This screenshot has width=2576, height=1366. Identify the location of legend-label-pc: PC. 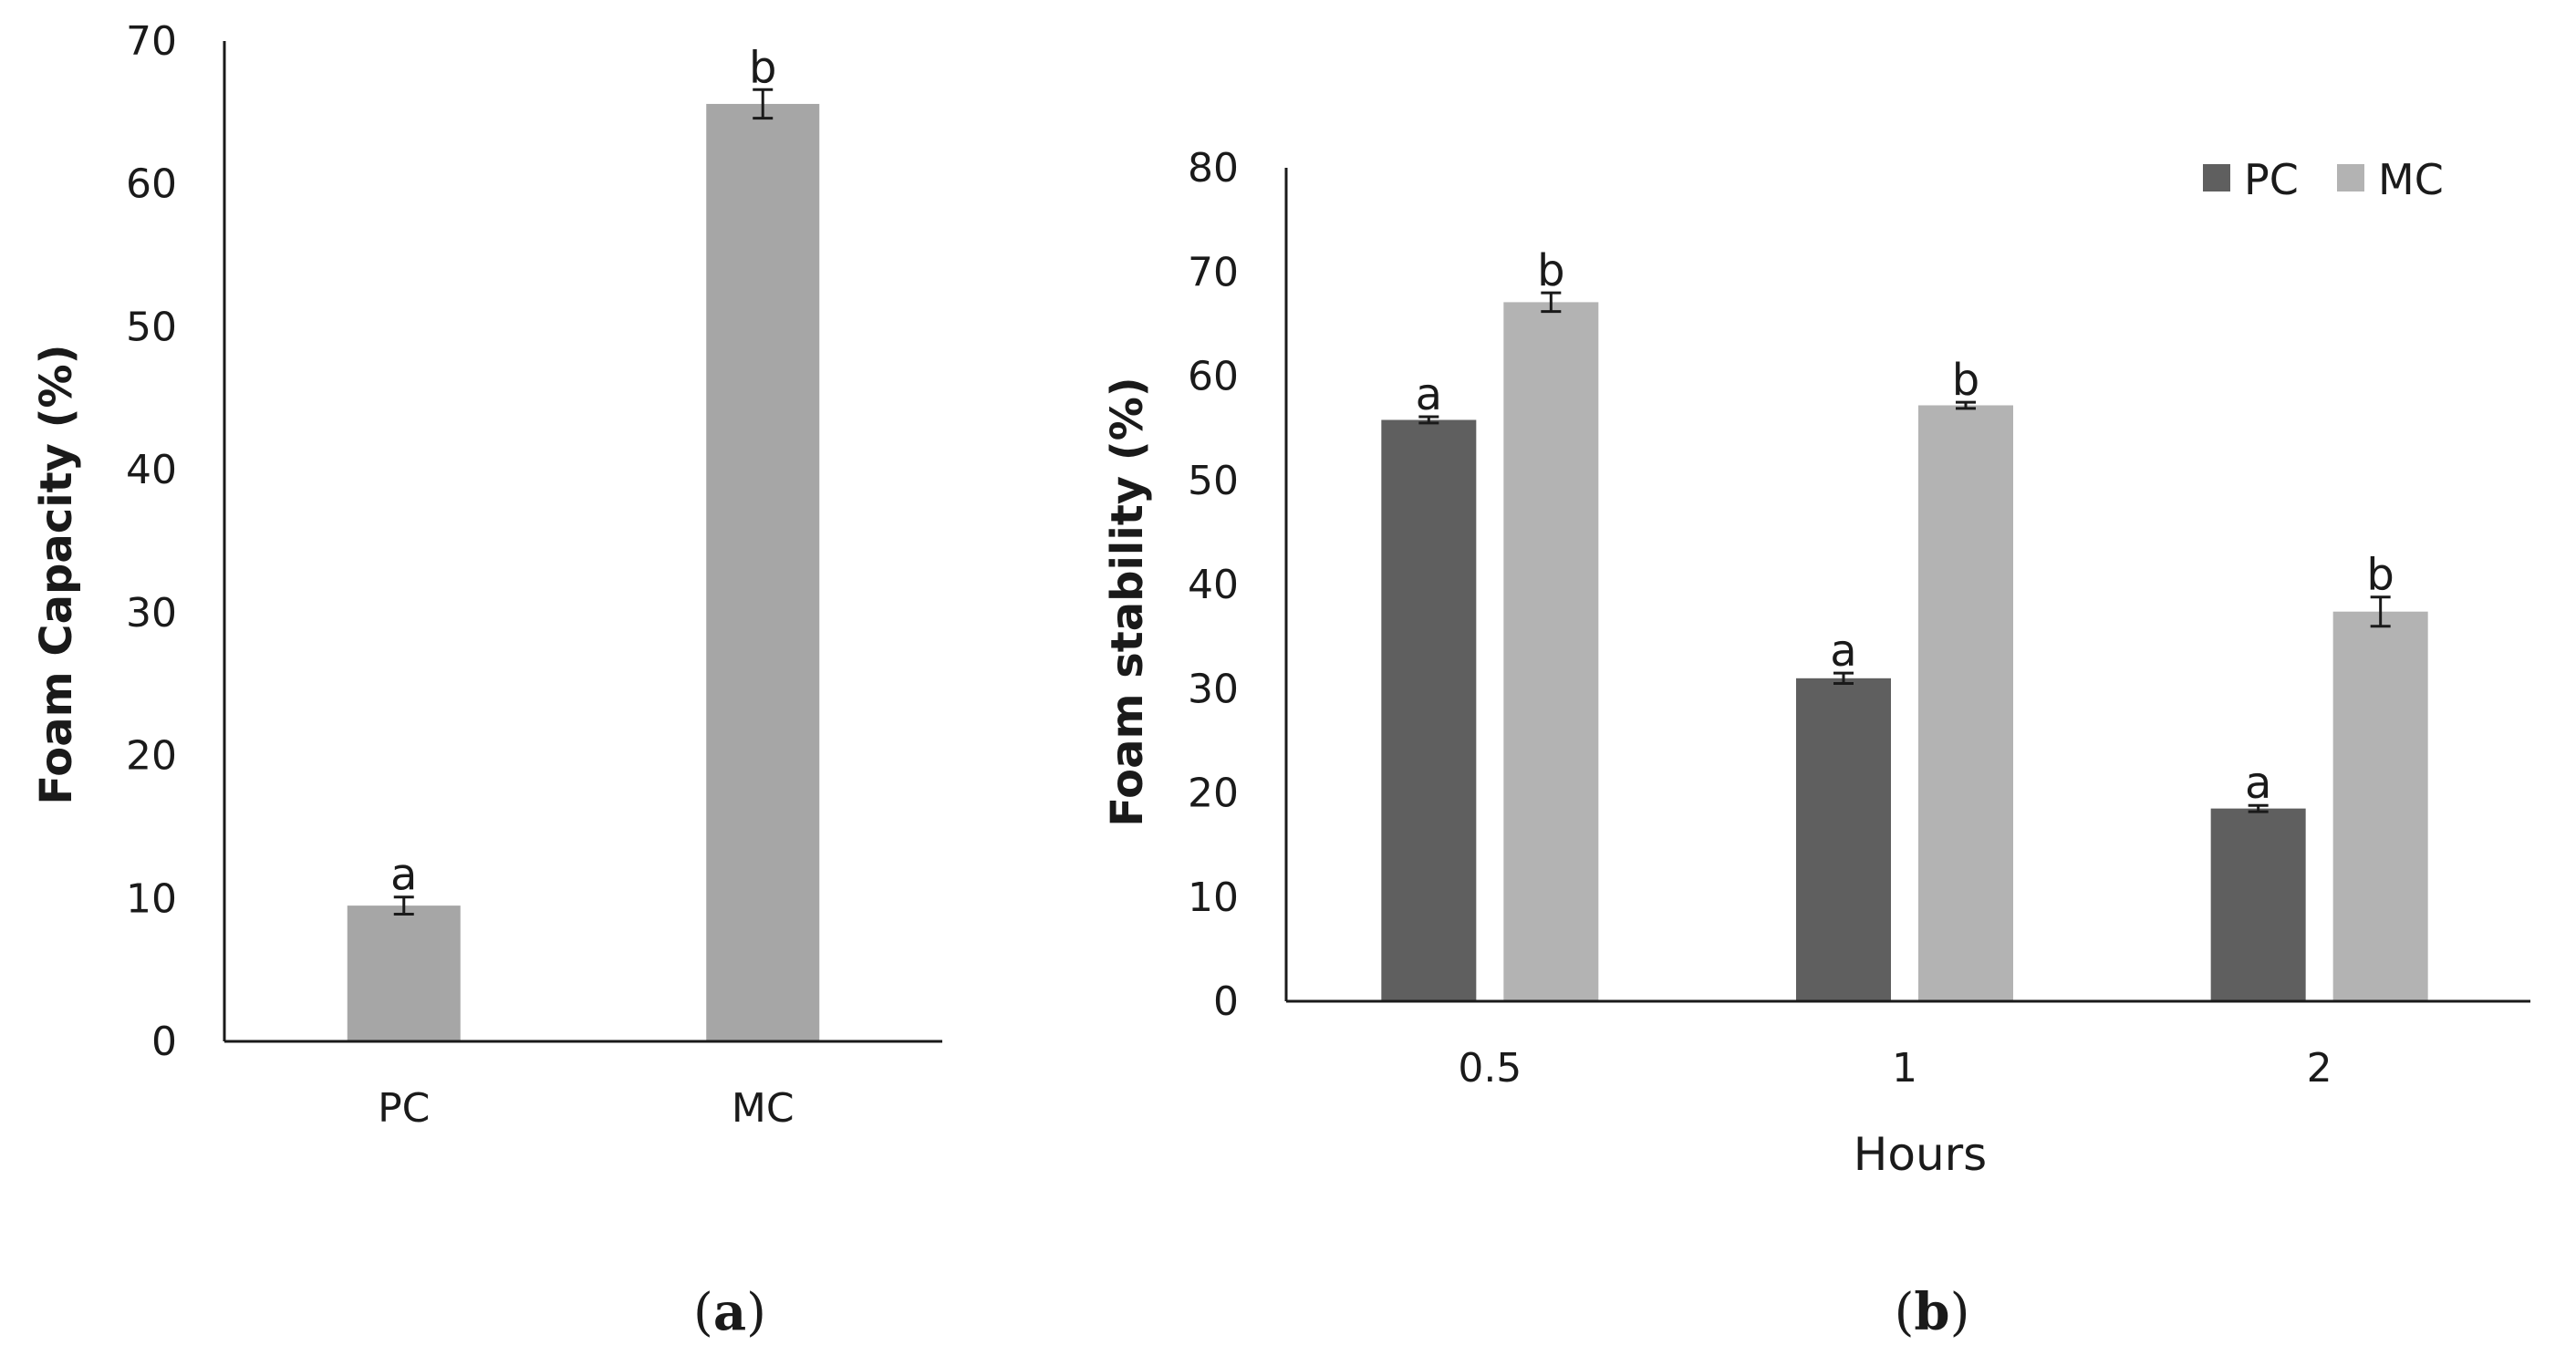
(2271, 180).